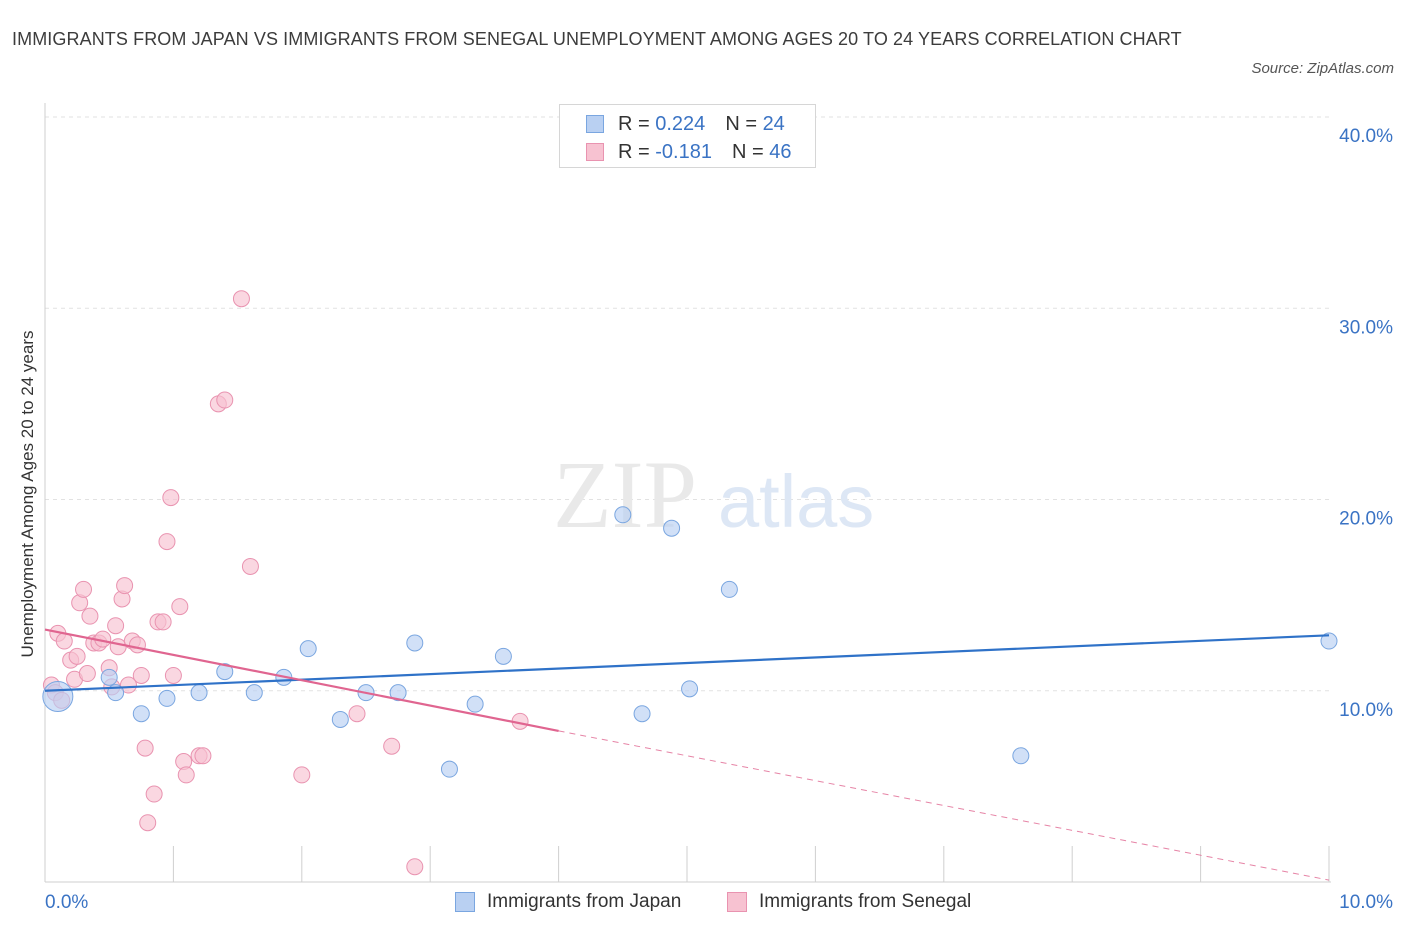  Describe the element at coordinates (637, 124) in the screenshot. I see `japan-r-label: R =` at that location.